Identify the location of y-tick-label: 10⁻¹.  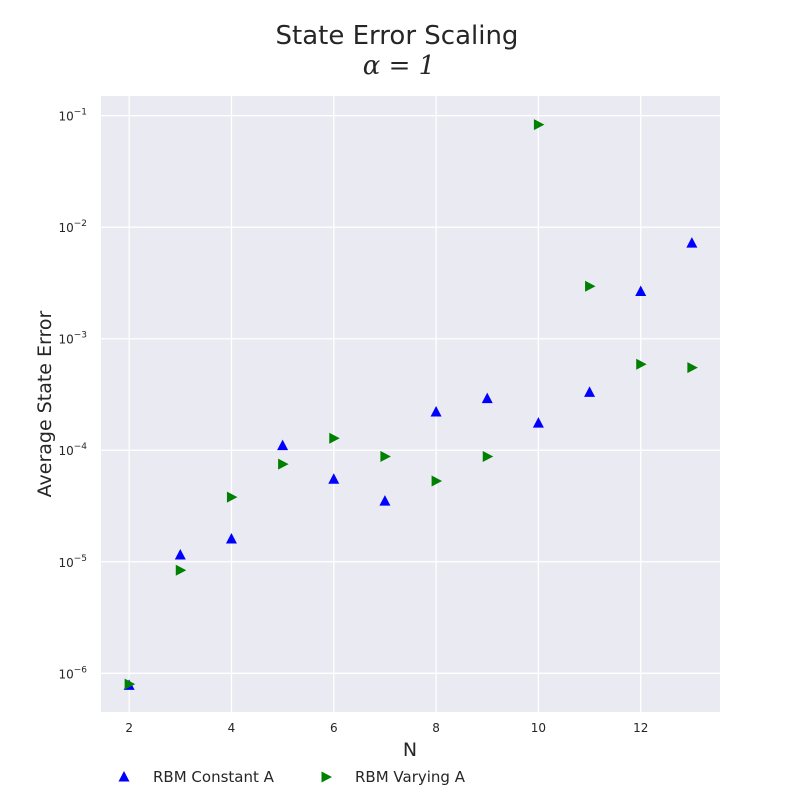
(72, 116).